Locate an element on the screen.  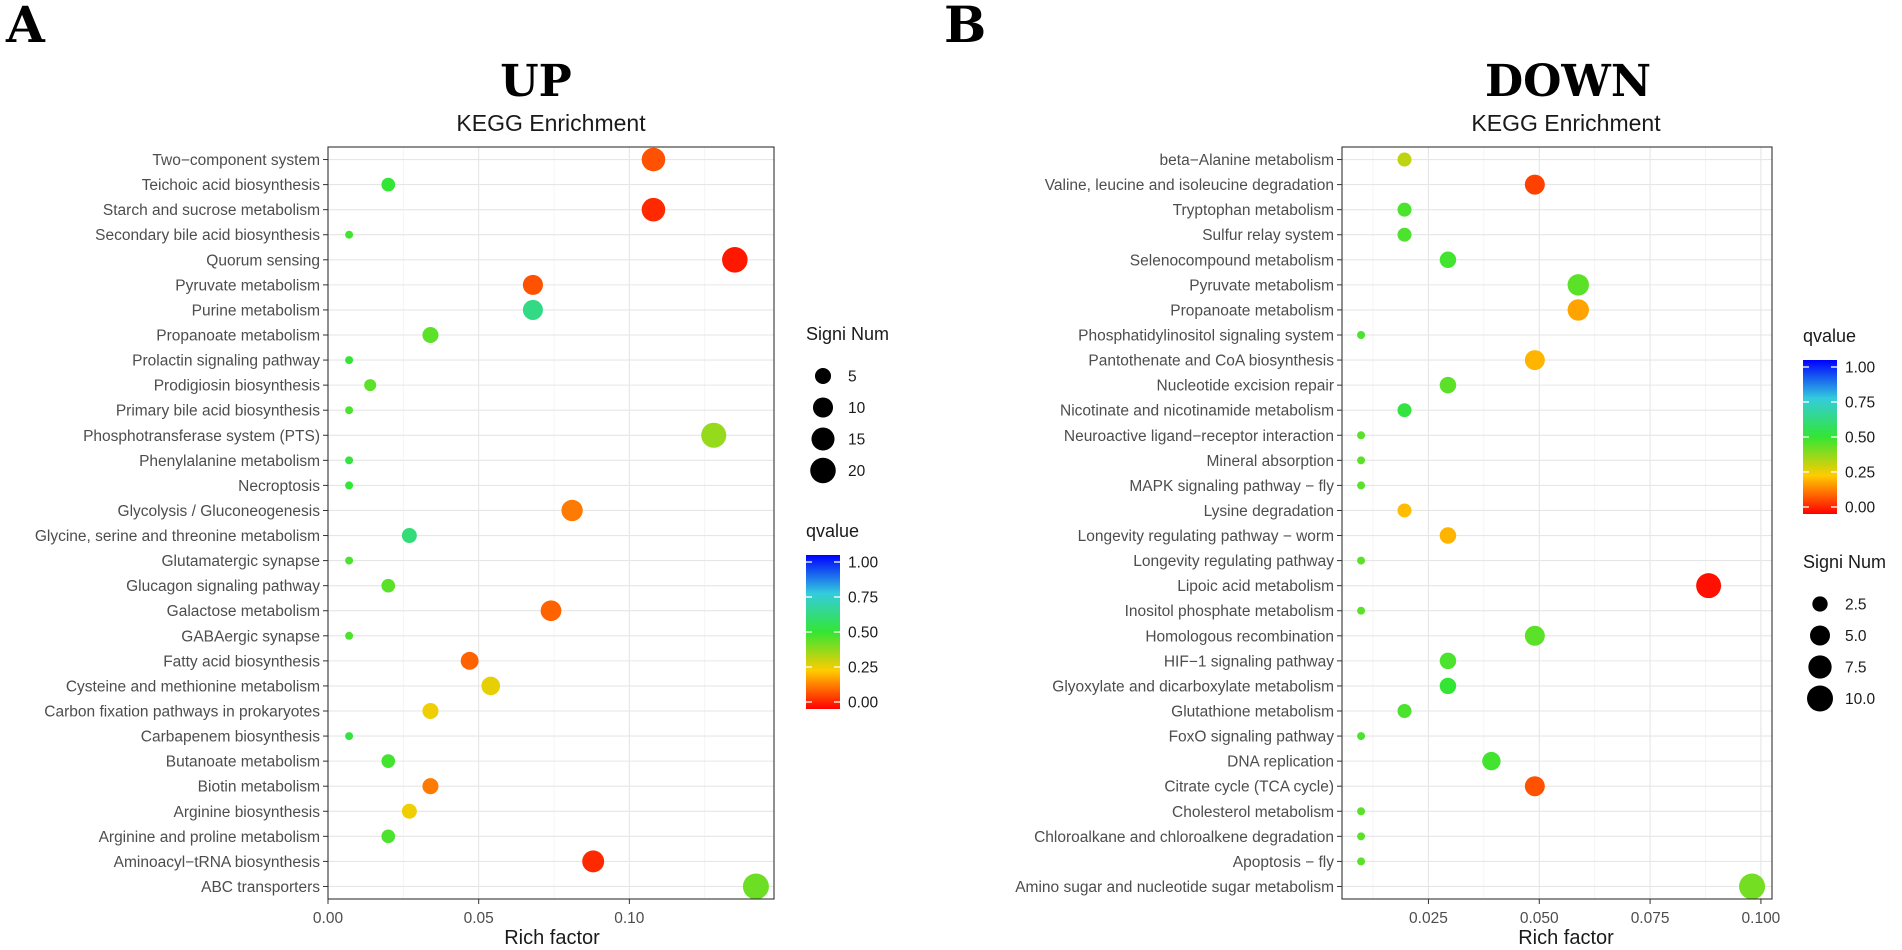
category-label: Biotin metabolism is located at coordinates (259, 787).